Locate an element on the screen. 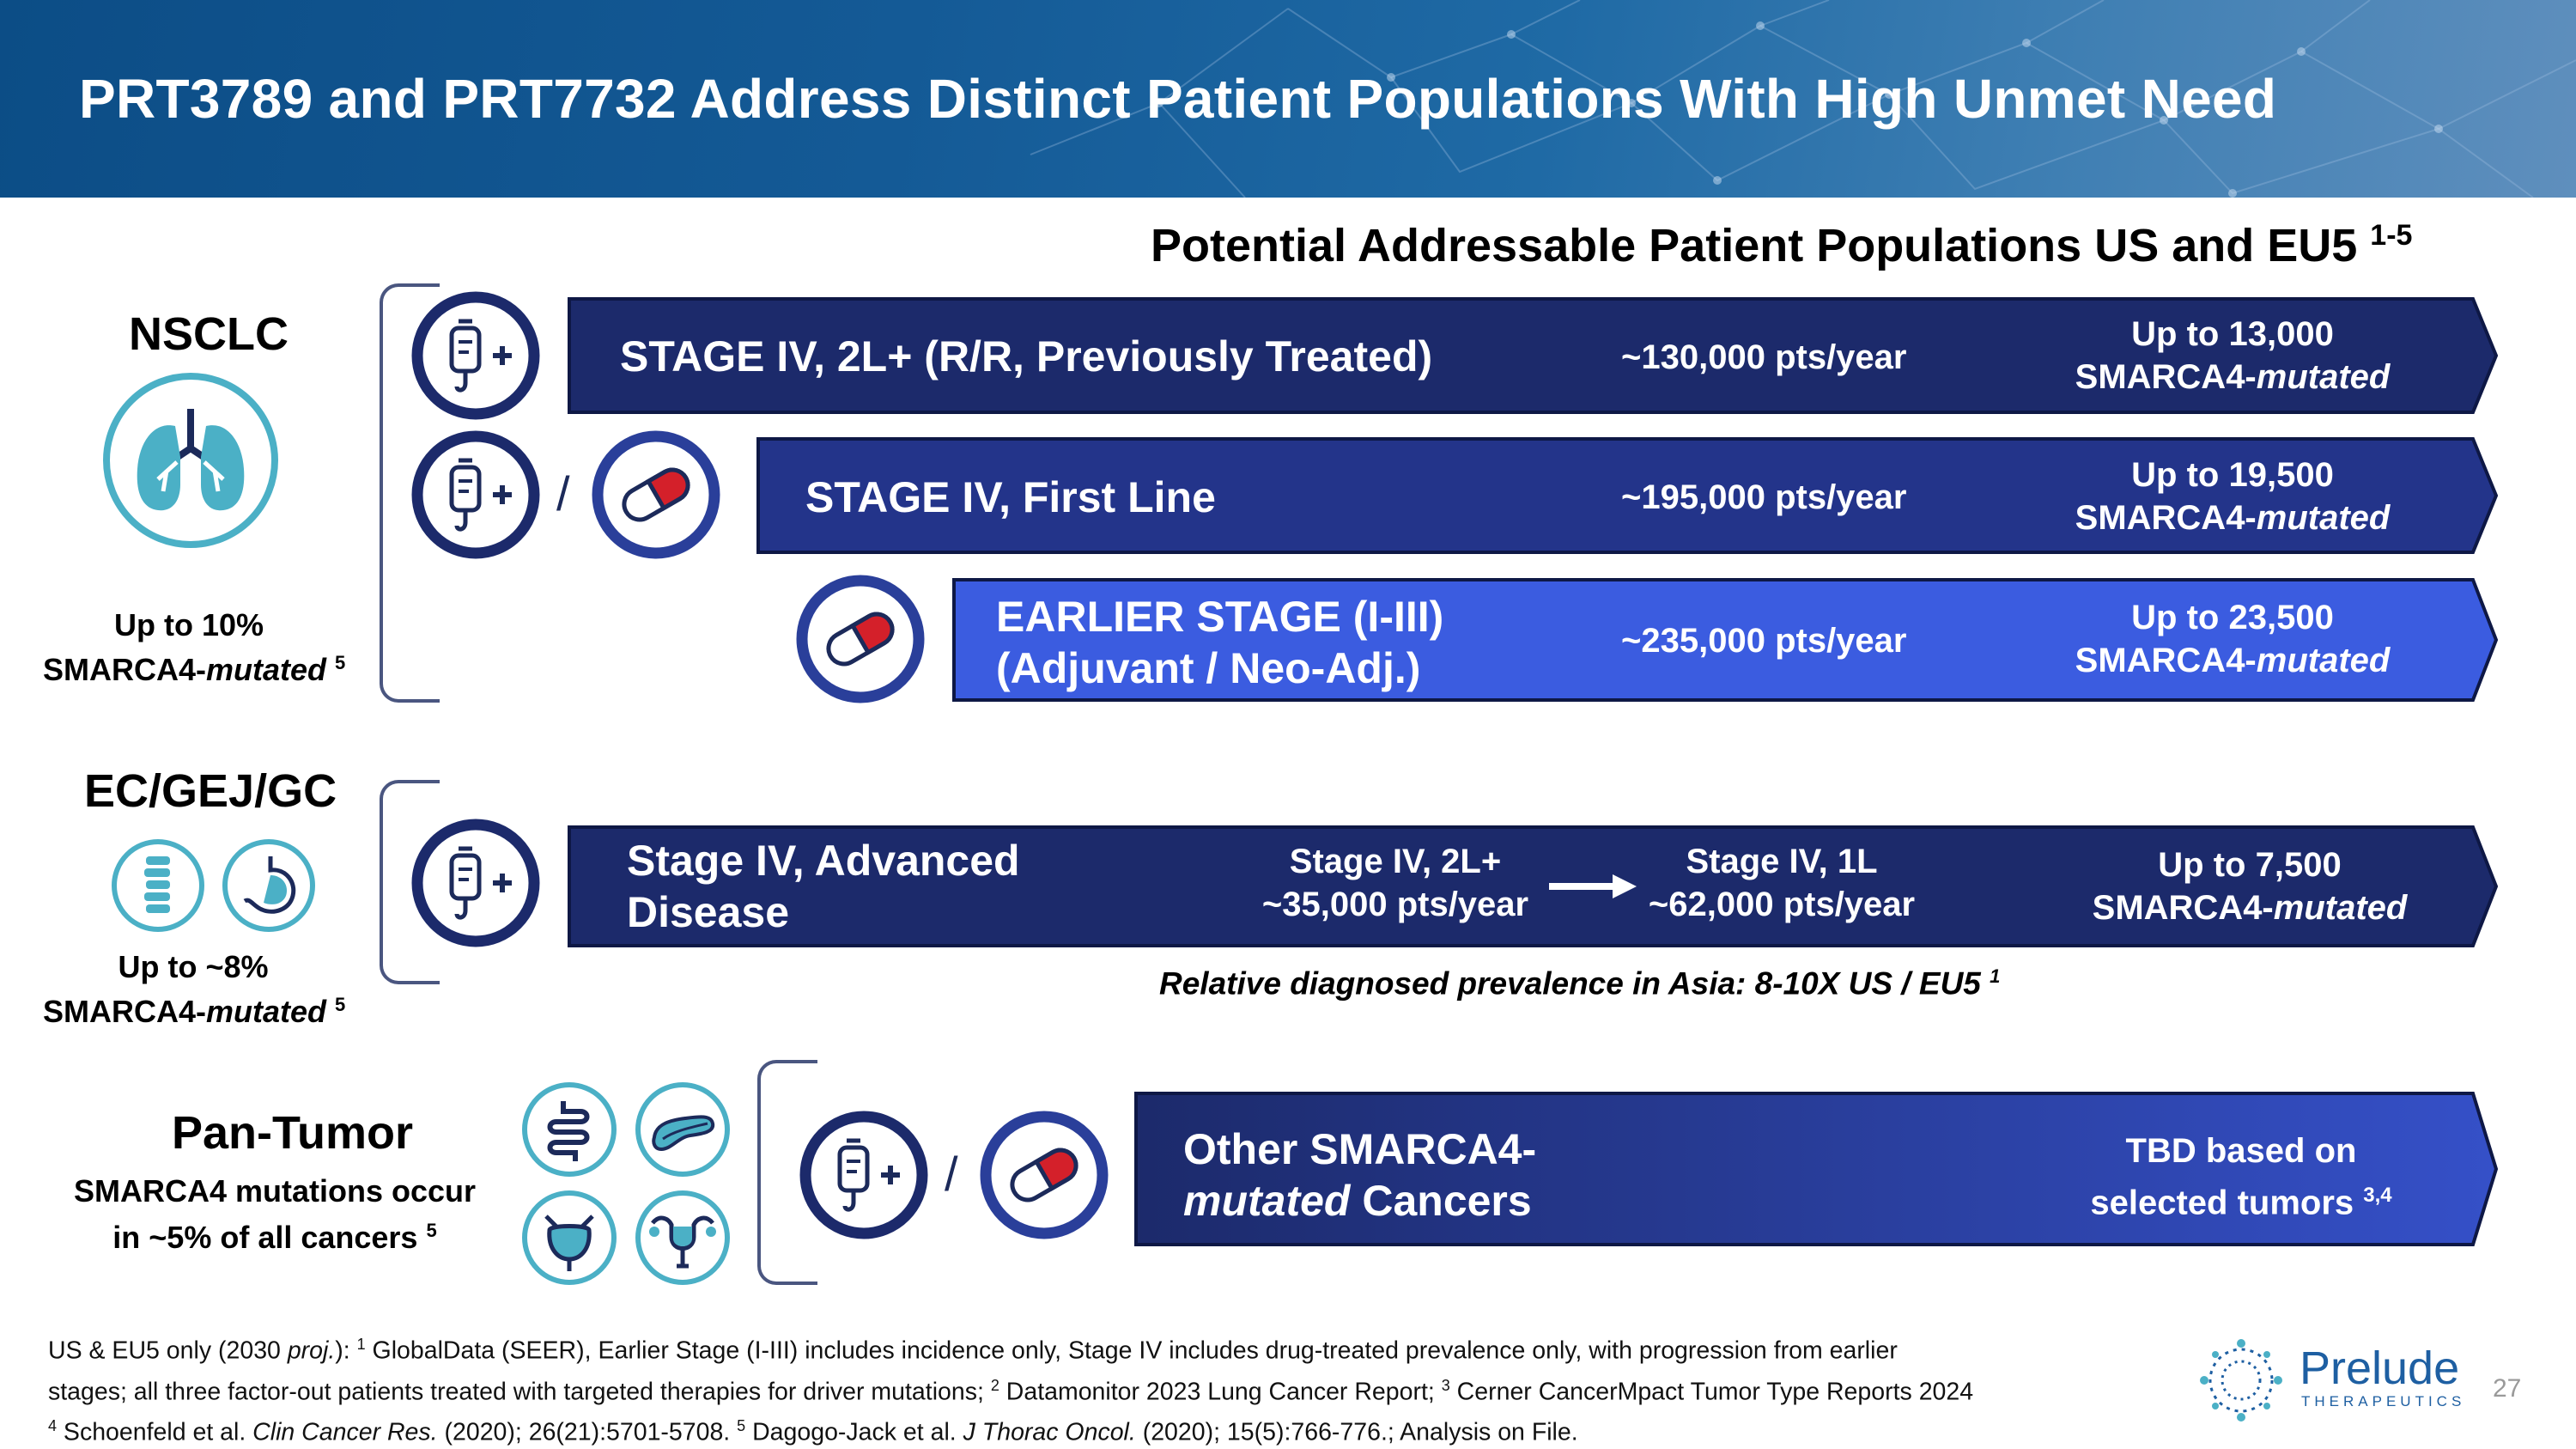 Image resolution: width=2576 pixels, height=1449 pixels. prelude-logo-icon is located at coordinates (2241, 1380).